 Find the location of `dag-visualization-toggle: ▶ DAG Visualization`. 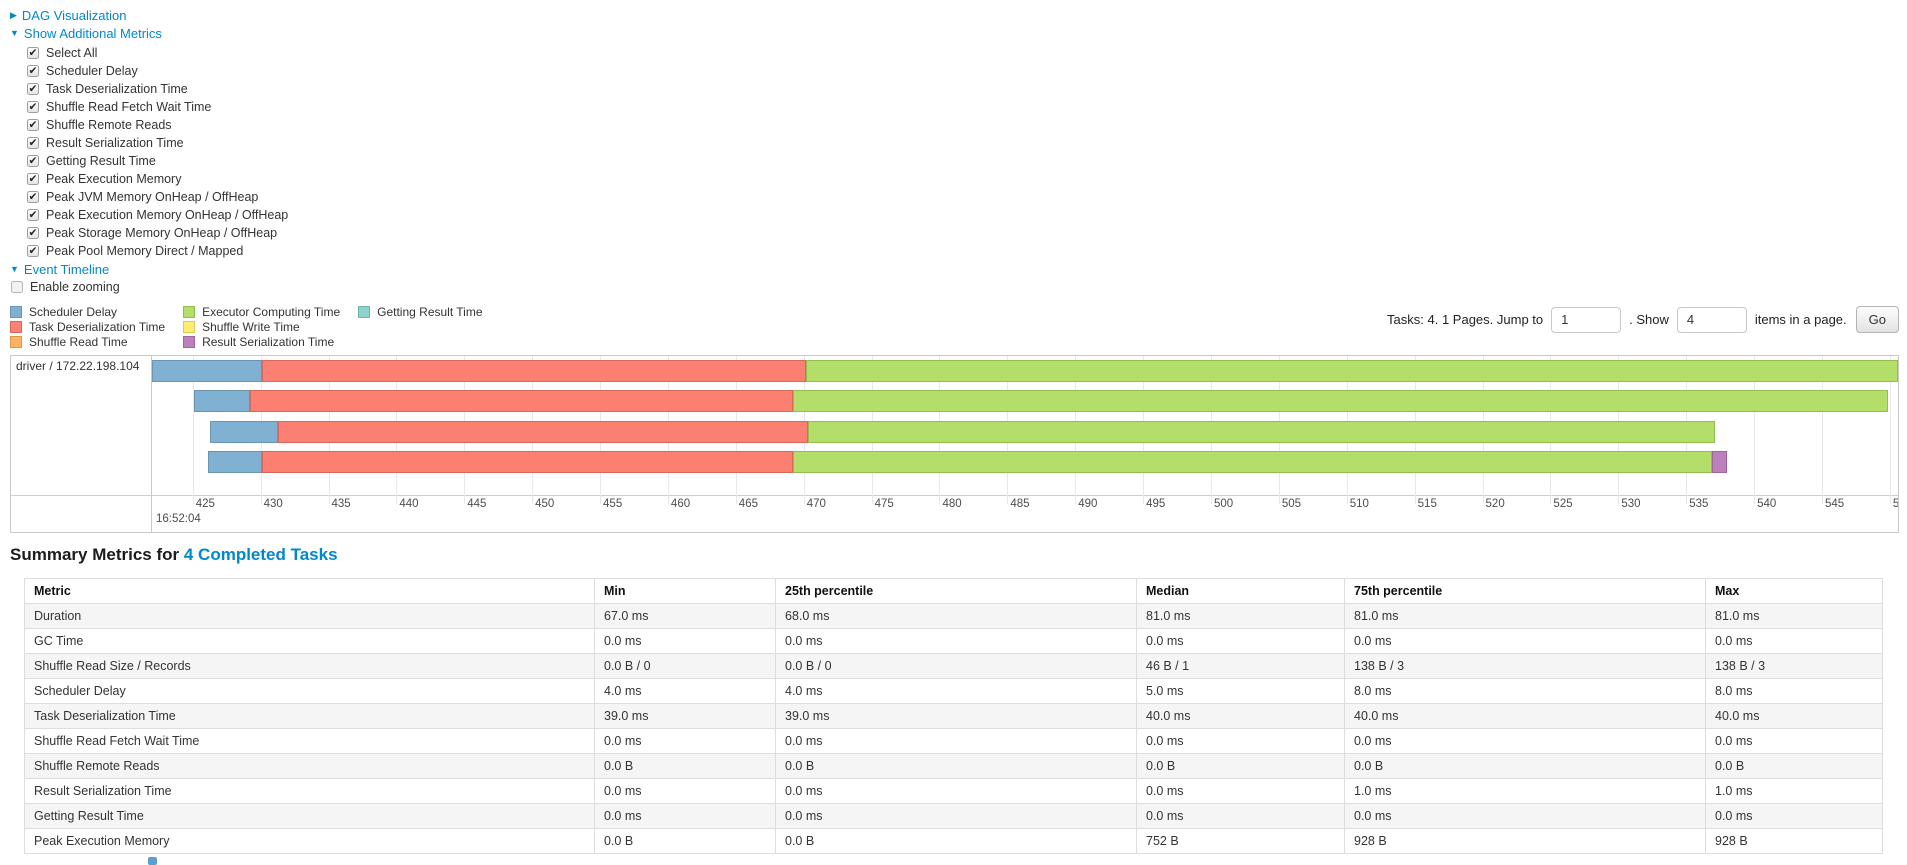

dag-visualization-toggle: ▶ DAG Visualization is located at coordinates (954, 15).